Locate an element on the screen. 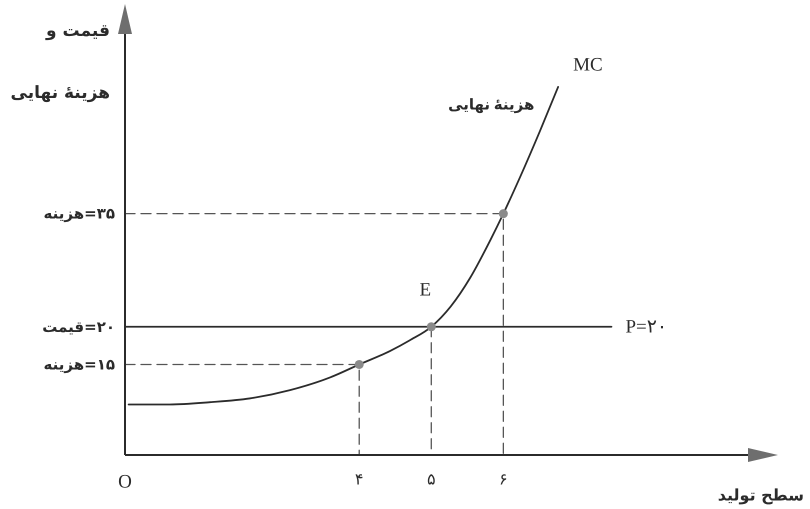 This screenshot has height=509, width=810. series-label: MC is located at coordinates (588, 65).